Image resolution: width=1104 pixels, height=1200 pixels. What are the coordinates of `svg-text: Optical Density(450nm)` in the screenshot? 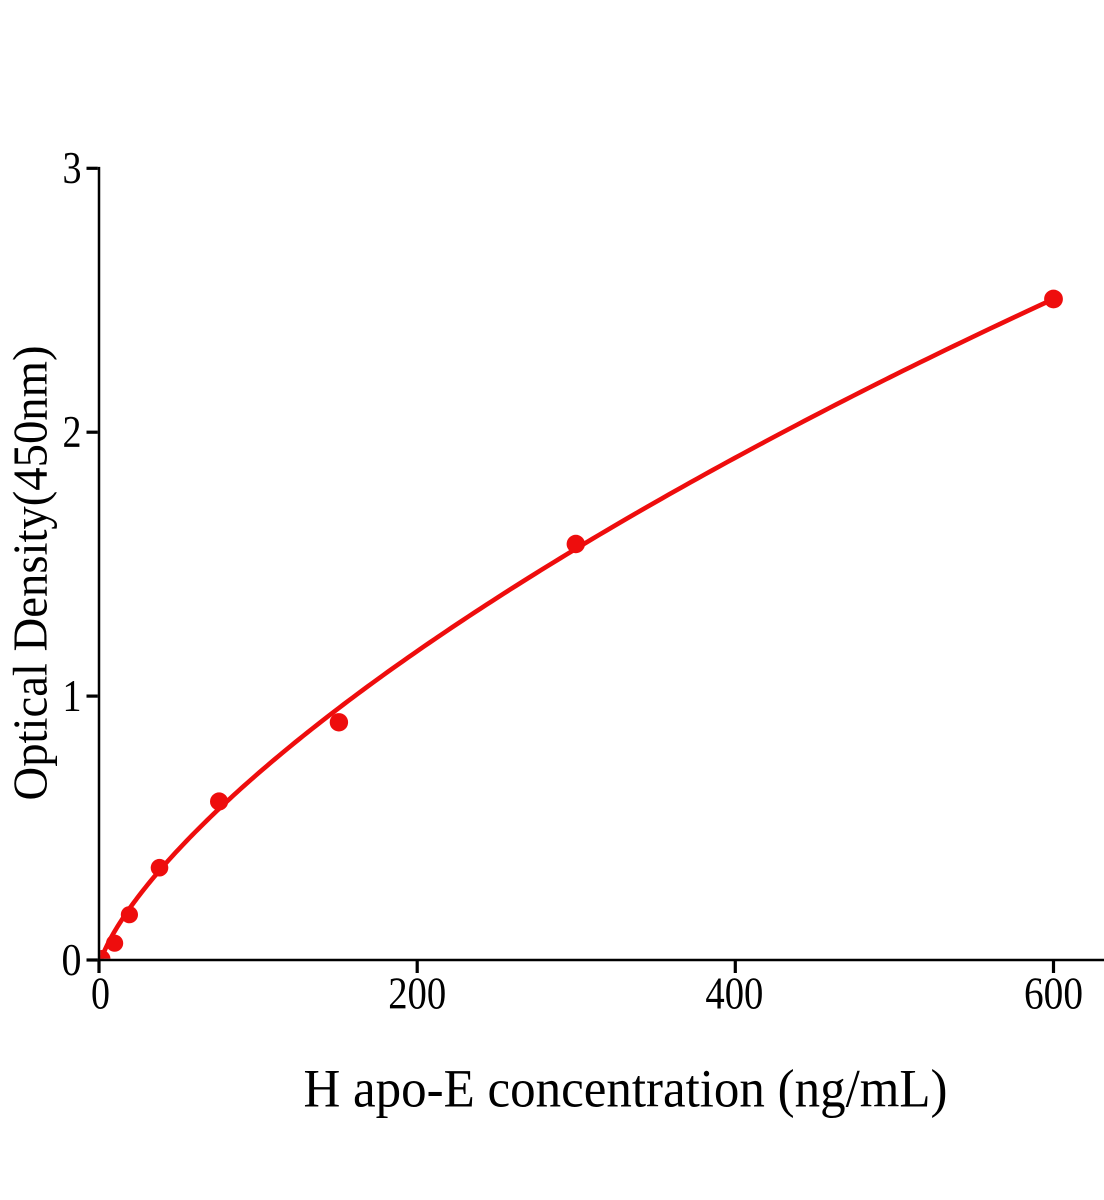 It's located at (30, 573).